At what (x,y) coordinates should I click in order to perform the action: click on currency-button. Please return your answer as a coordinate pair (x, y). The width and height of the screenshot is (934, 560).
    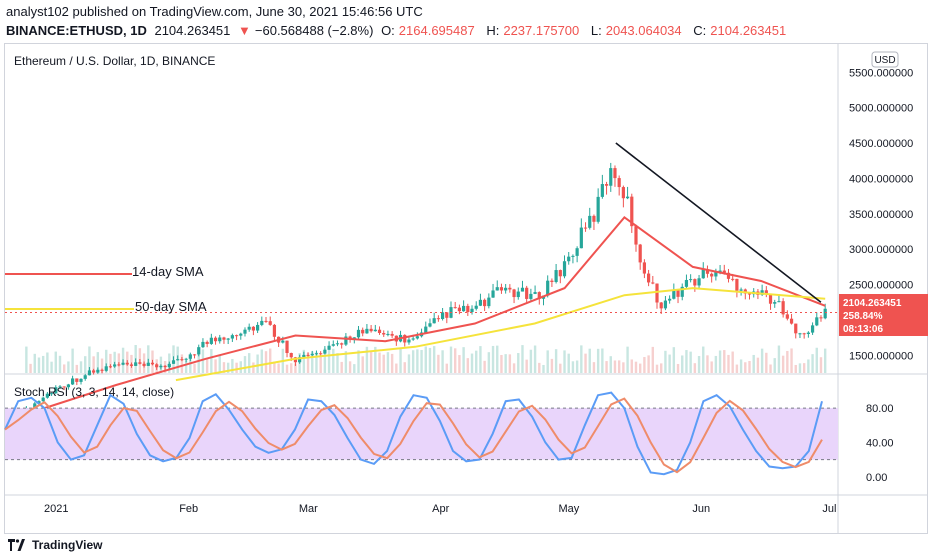
    Looking at the image, I should click on (885, 59).